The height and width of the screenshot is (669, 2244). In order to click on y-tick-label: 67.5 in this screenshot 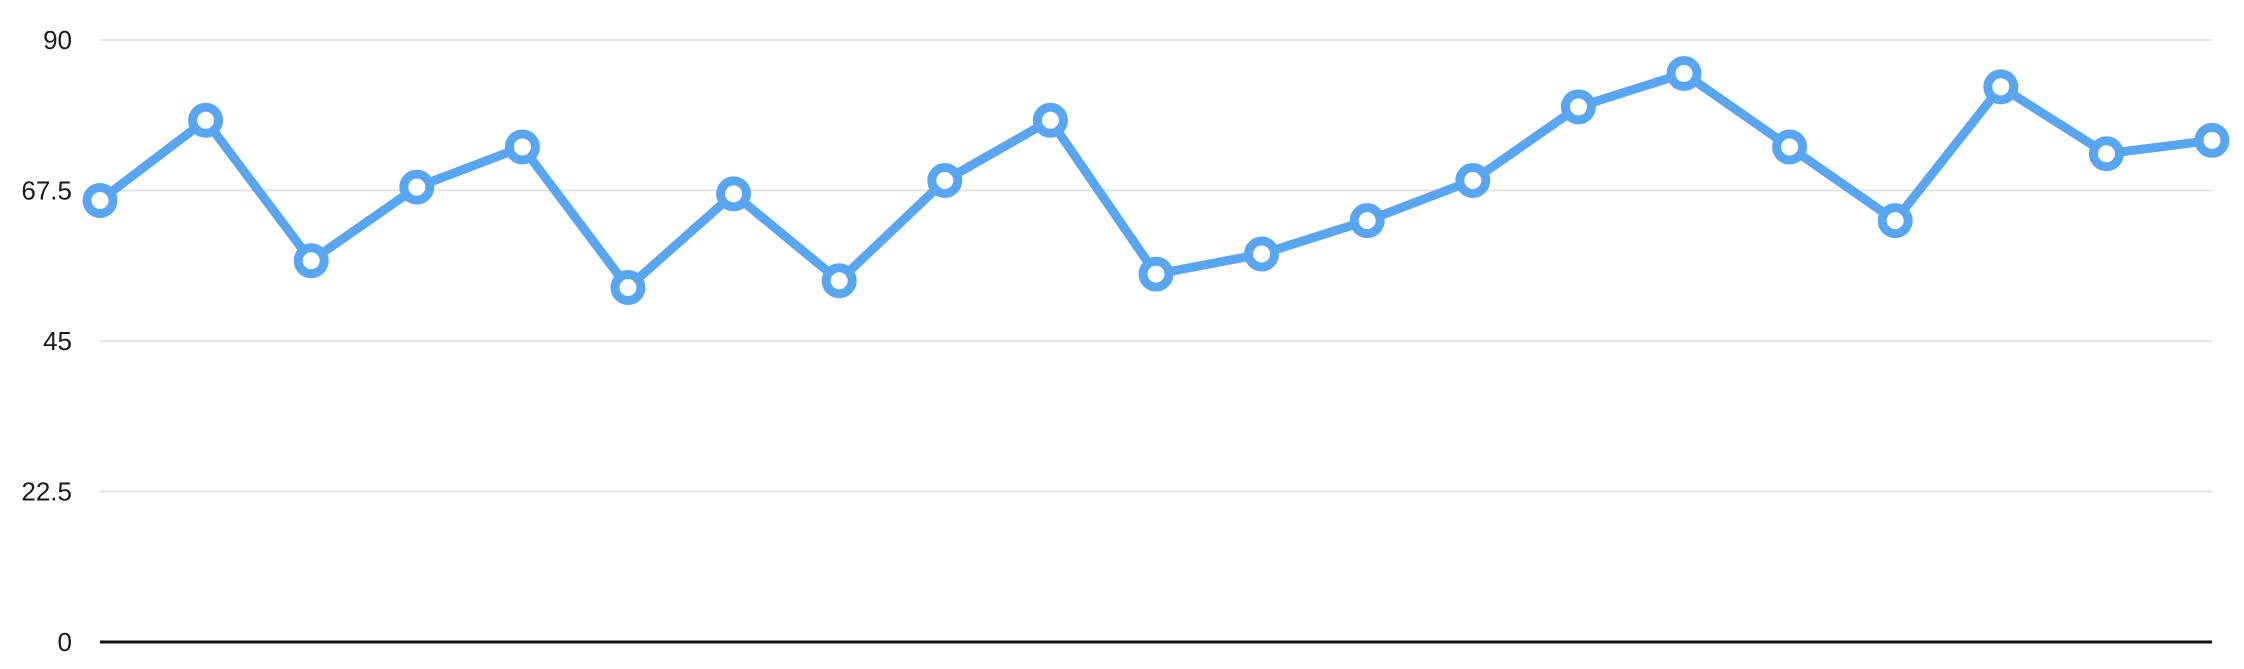, I will do `click(46, 191)`.